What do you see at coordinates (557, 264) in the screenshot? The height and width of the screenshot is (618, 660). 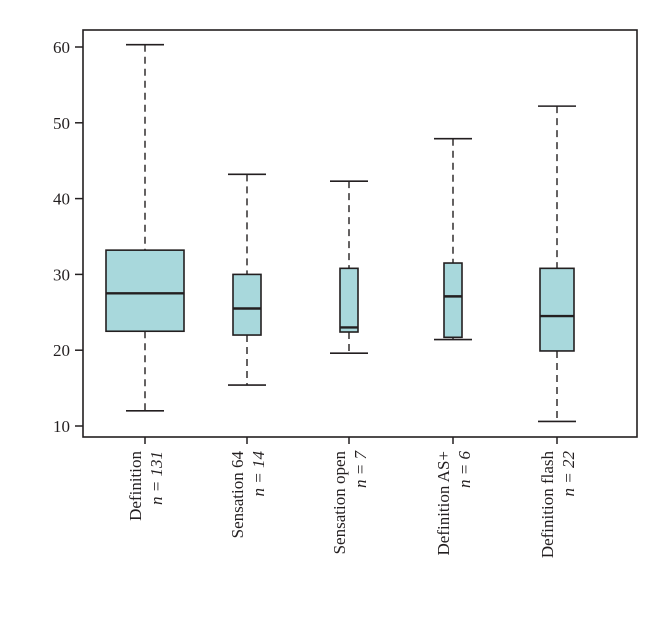 I see `box-definition-flash` at bounding box center [557, 264].